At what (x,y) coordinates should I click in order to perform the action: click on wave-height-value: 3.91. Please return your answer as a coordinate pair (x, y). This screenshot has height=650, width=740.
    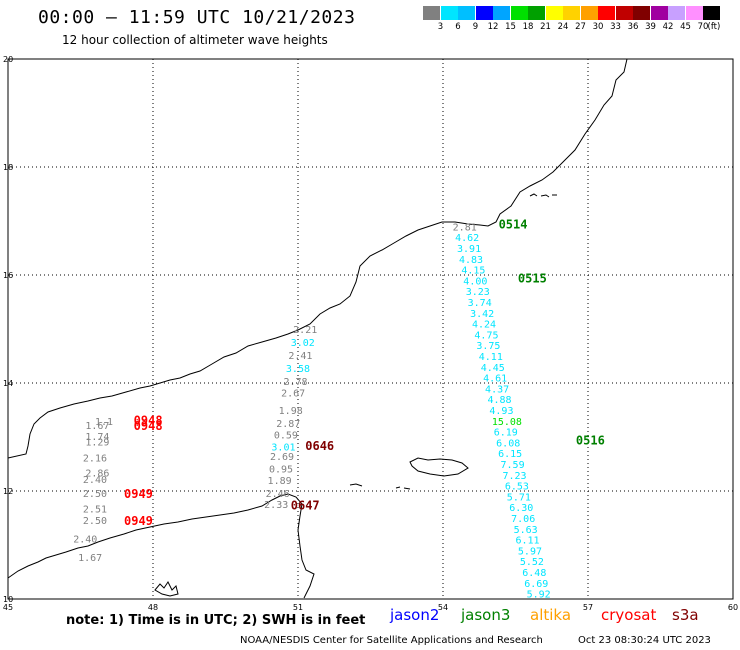
    Looking at the image, I should click on (469, 249).